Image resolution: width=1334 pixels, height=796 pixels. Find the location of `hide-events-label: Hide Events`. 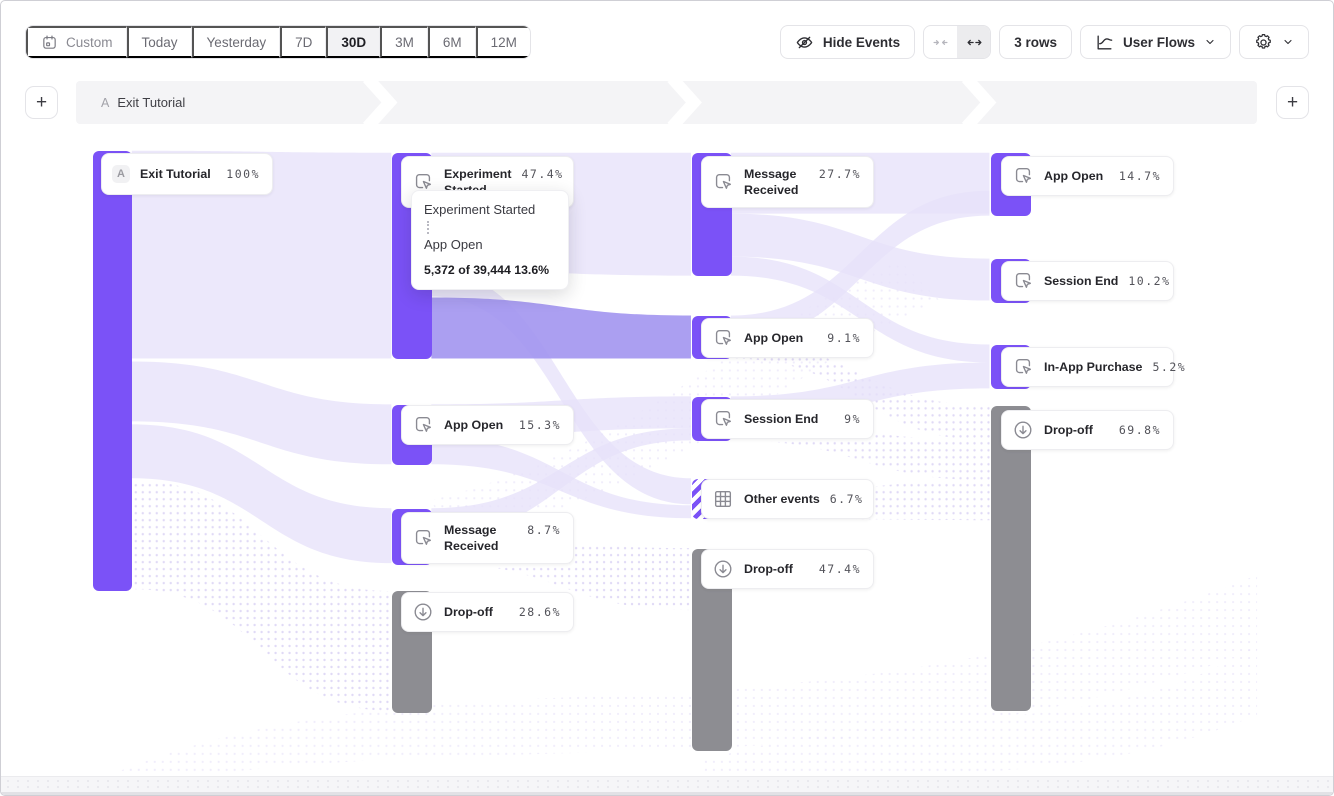

hide-events-label: Hide Events is located at coordinates (861, 42).